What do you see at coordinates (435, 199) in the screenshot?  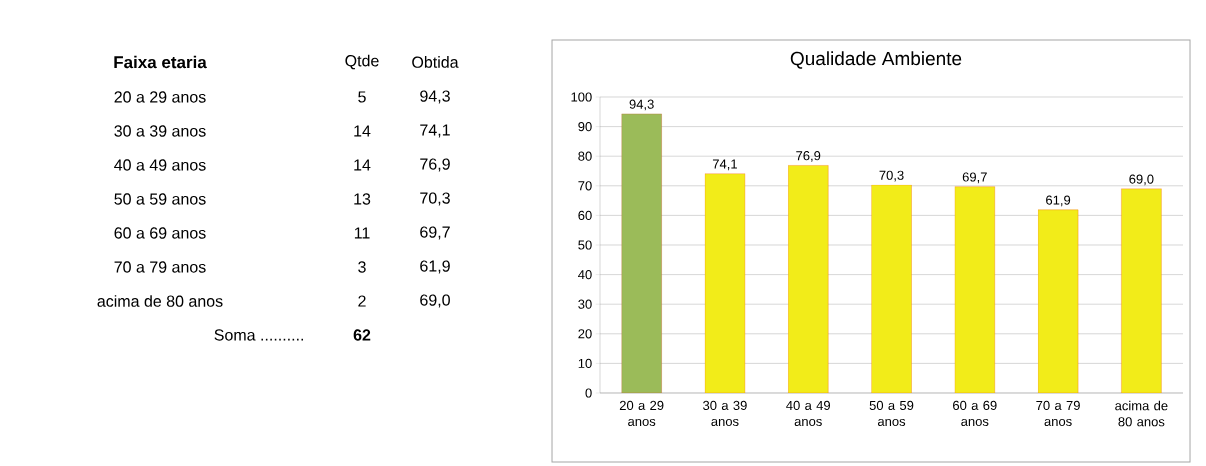 I see `text: 70,3` at bounding box center [435, 199].